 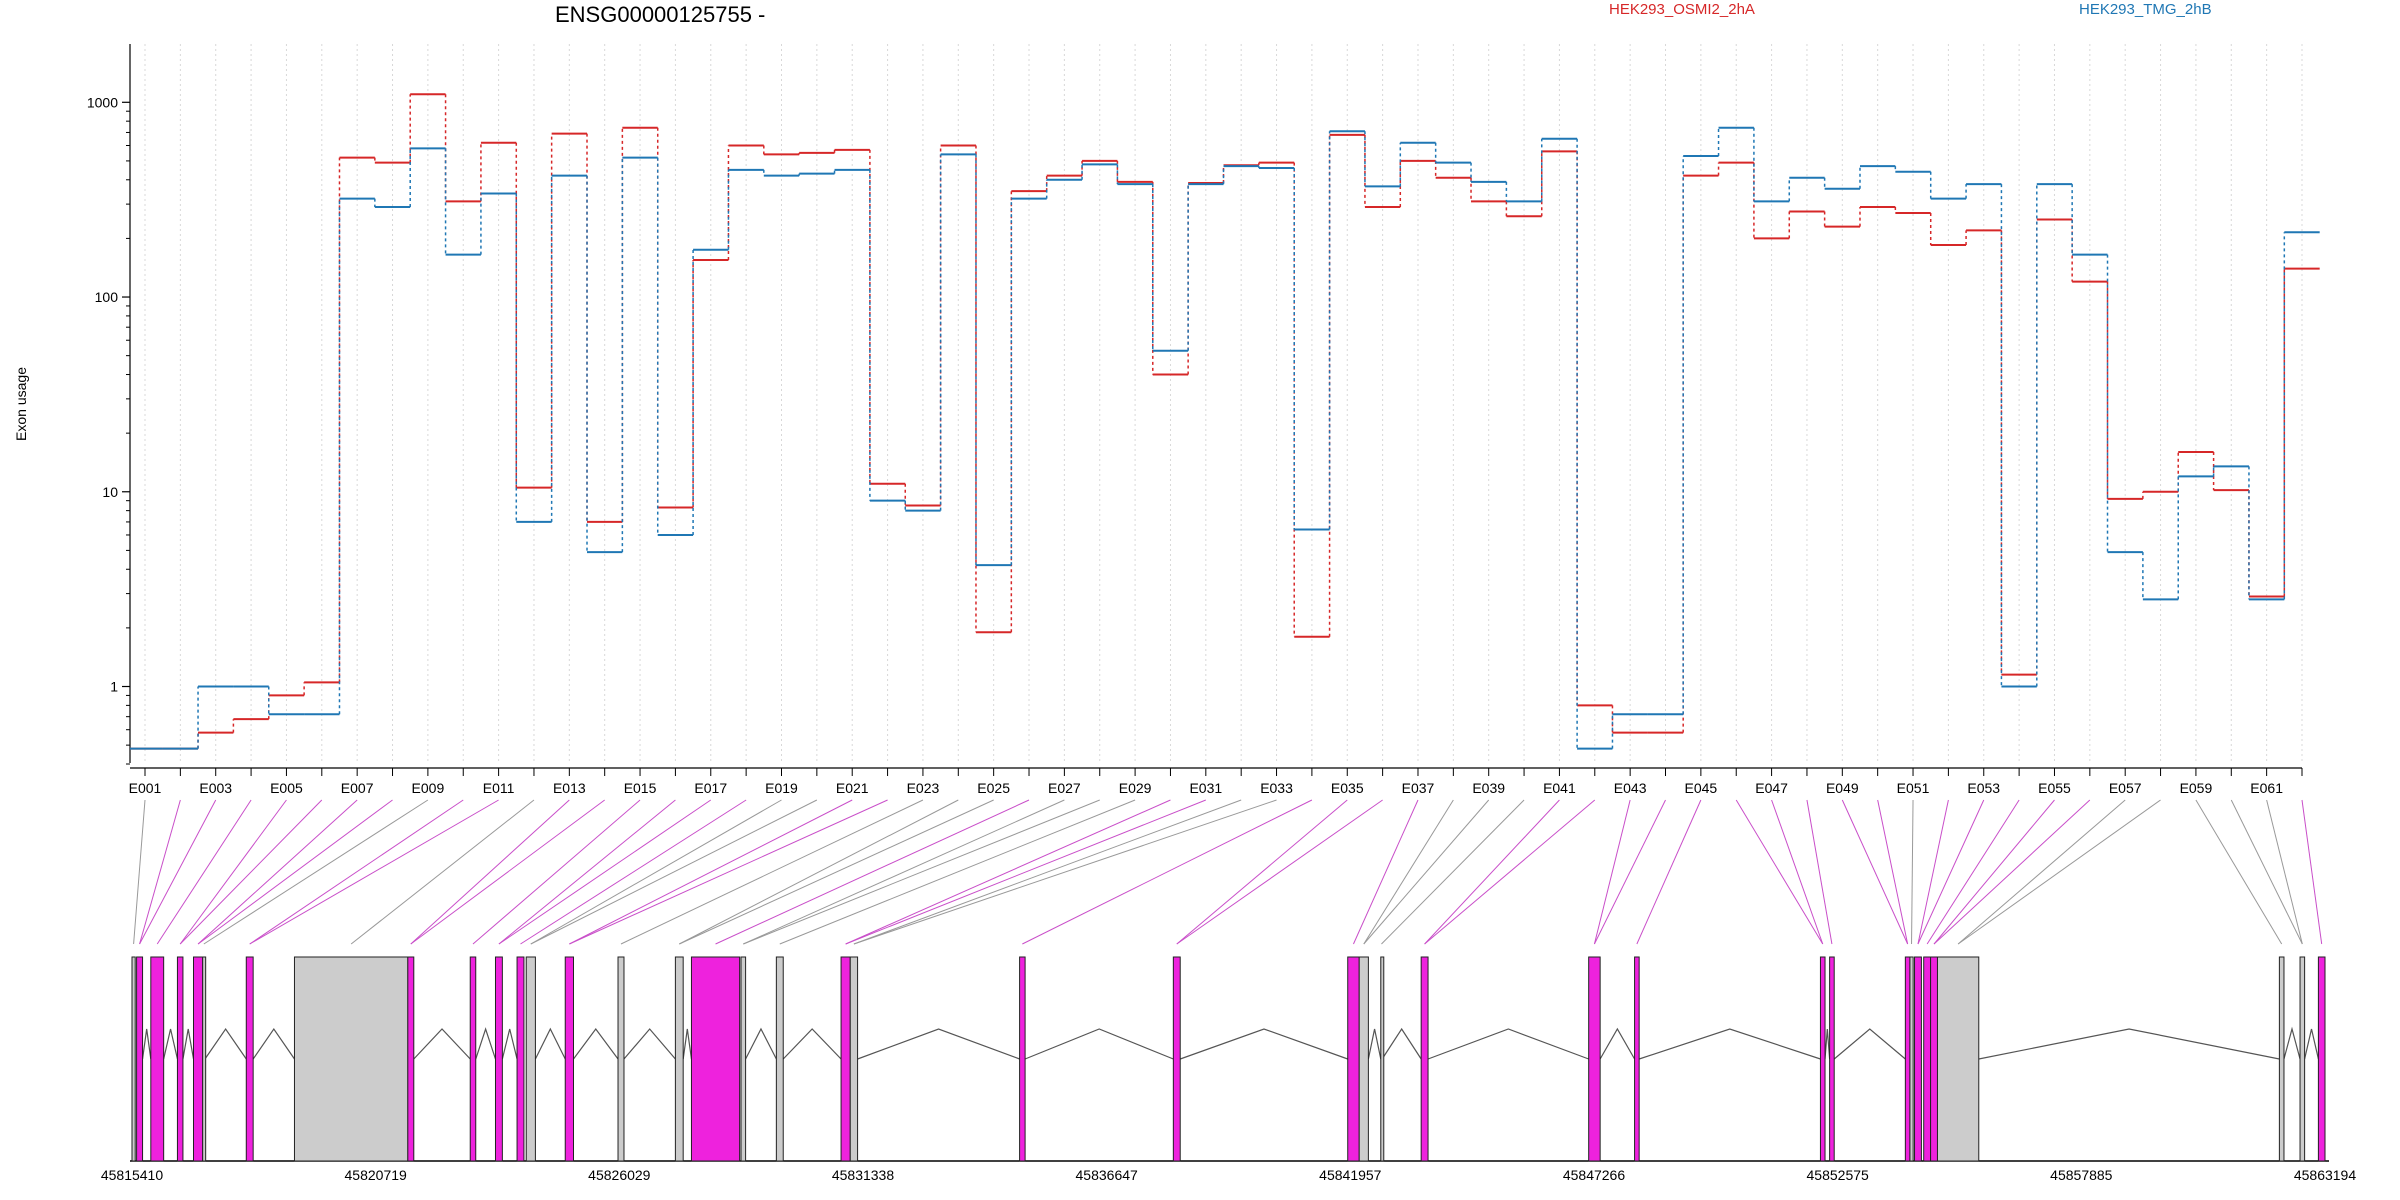 I want to click on x-tick-label: E033, so click(x=1276, y=788).